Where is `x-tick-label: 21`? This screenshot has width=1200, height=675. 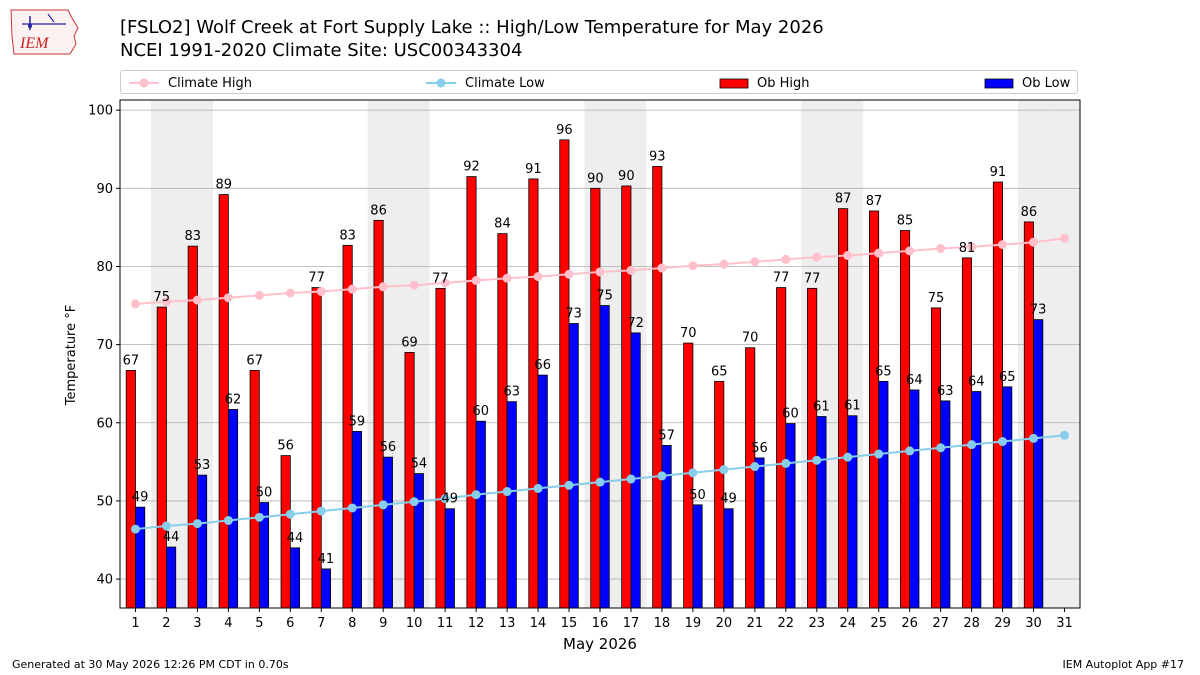
x-tick-label: 21 is located at coordinates (755, 623).